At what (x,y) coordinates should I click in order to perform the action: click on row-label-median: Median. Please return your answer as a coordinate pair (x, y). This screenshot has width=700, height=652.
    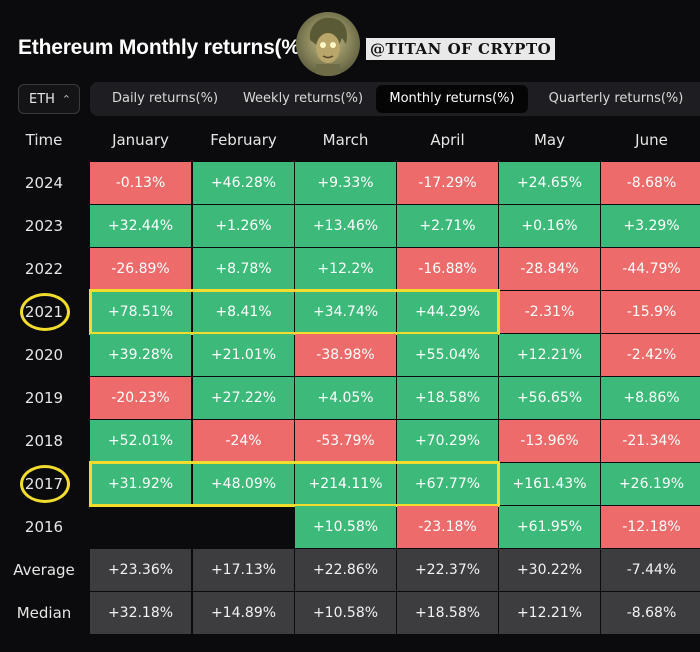
    Looking at the image, I should click on (44, 613).